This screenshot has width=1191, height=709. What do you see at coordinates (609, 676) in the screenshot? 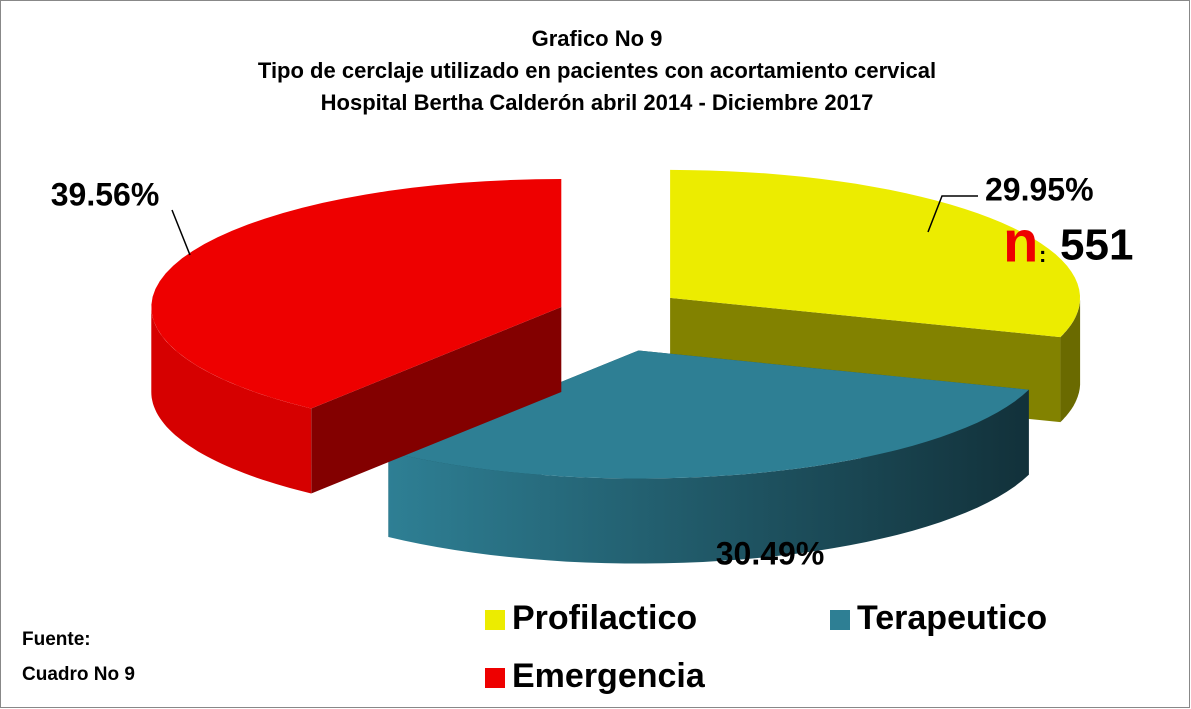
I see `legend-label: Emergencia` at bounding box center [609, 676].